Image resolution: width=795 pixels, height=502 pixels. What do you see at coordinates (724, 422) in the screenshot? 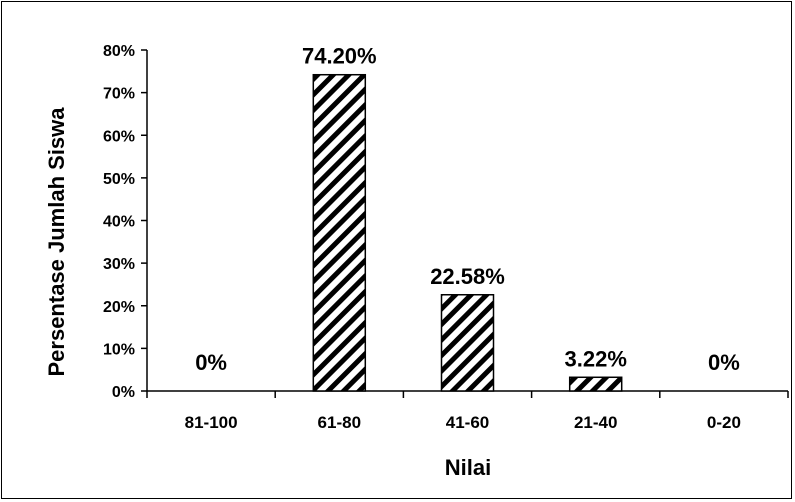
I see `x-tick-label: 0-20` at bounding box center [724, 422].